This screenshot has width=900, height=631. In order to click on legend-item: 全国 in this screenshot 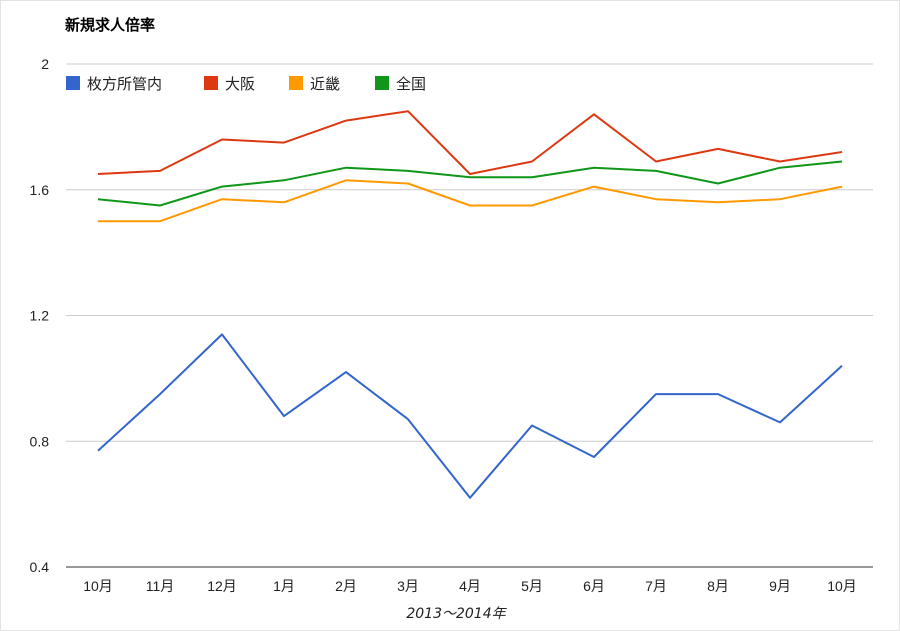, I will do `click(400, 84)`.